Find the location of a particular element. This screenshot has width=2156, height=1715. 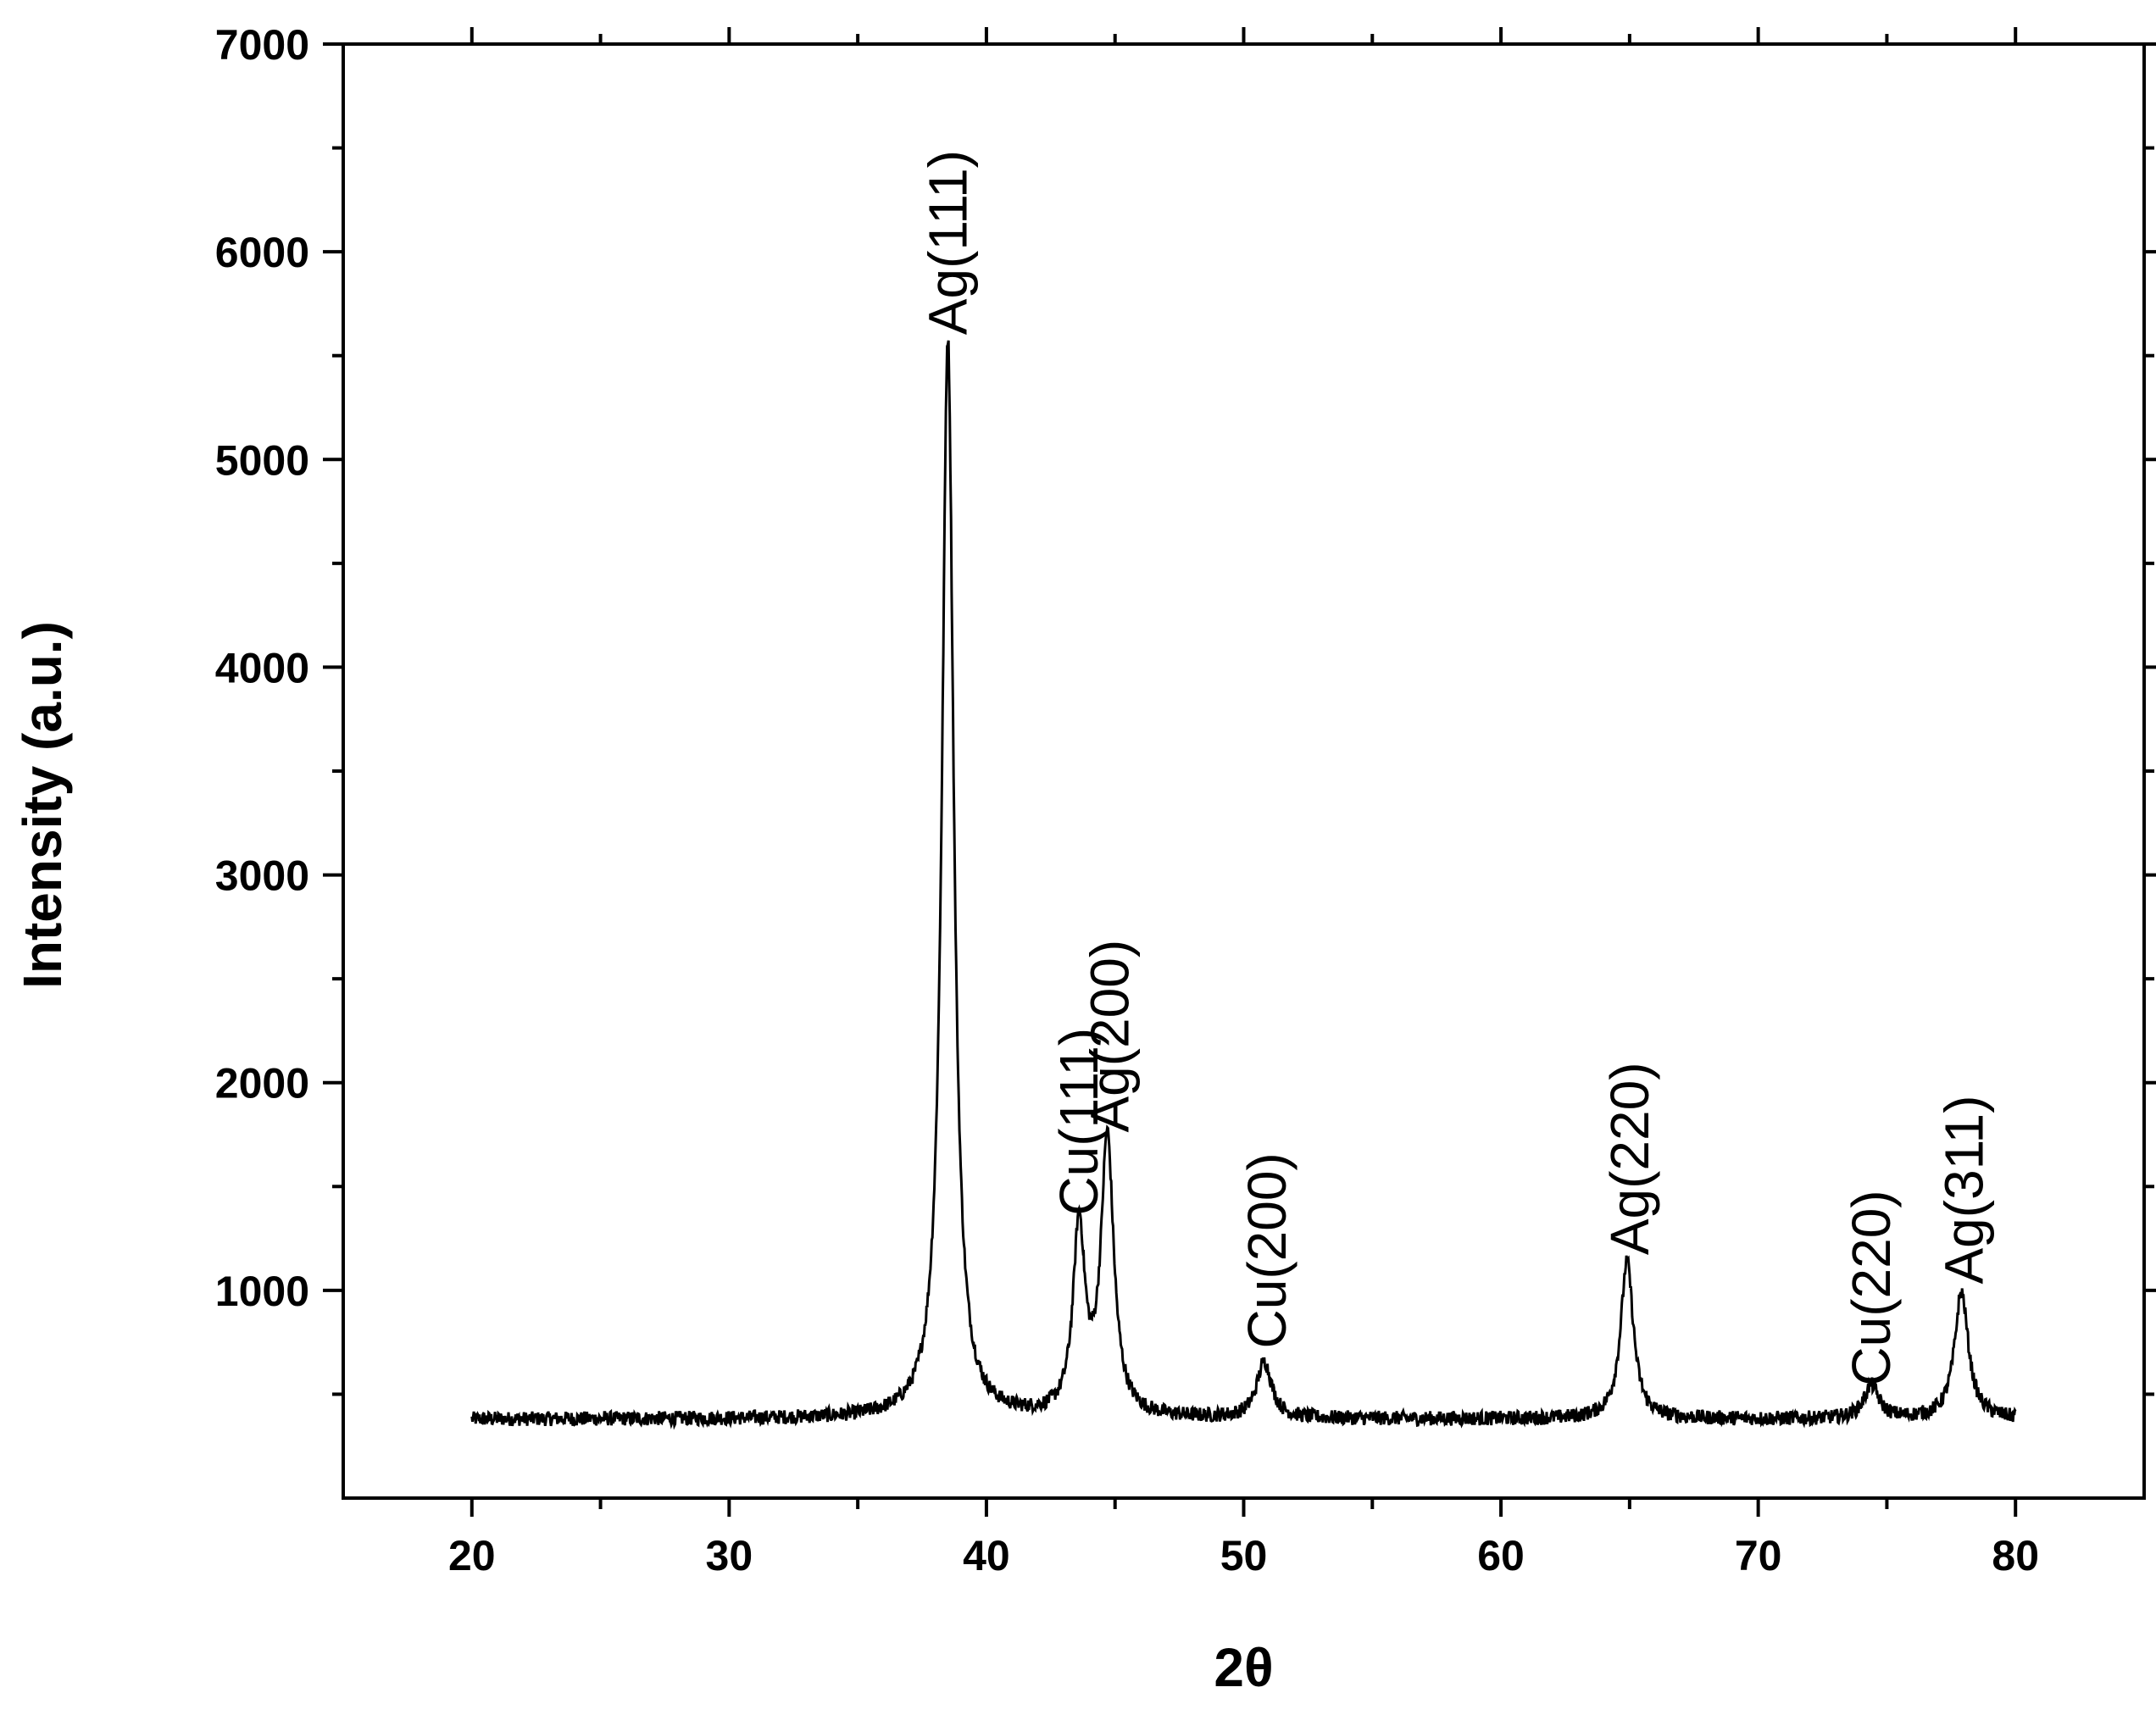

peak-label: Ag(220) is located at coordinates (1629, 1158).